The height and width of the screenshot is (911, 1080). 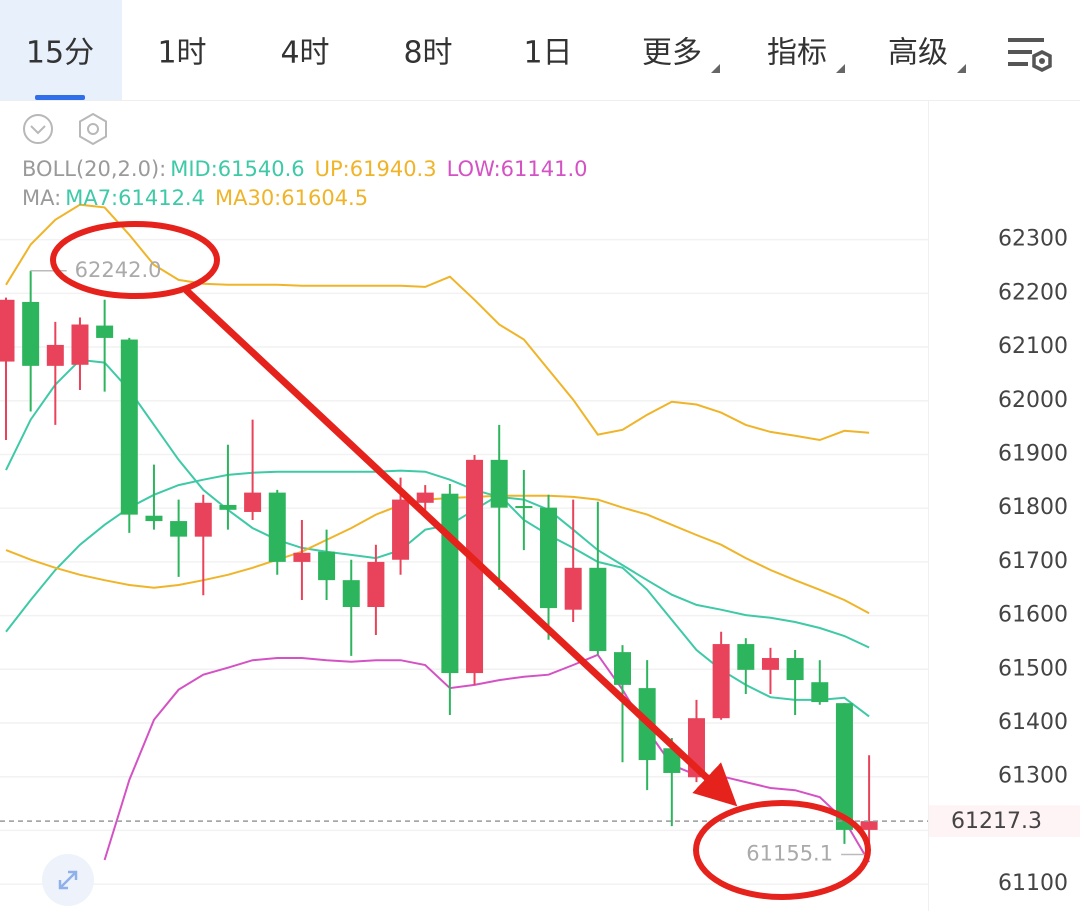 I want to click on annotation-label: 61155.1, so click(x=789, y=854).